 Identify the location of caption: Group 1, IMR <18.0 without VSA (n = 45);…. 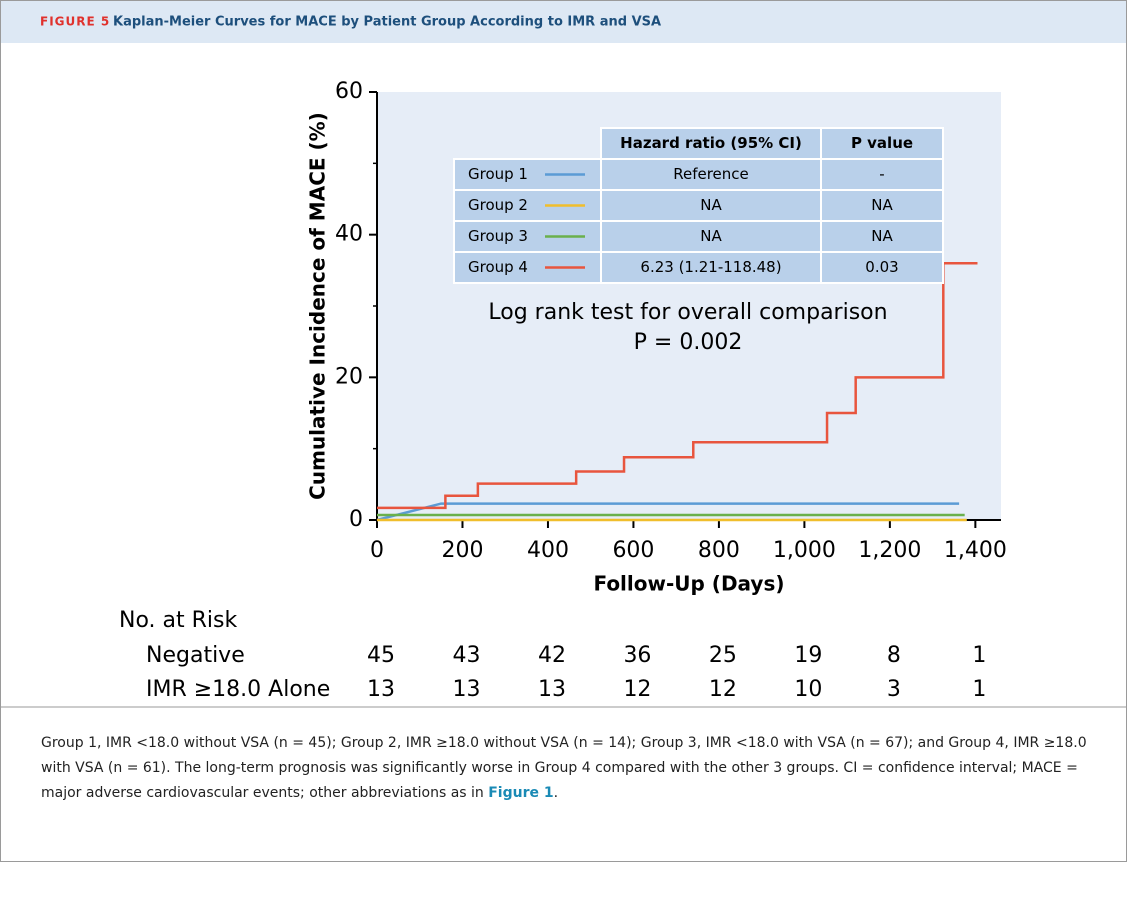
(571, 768).